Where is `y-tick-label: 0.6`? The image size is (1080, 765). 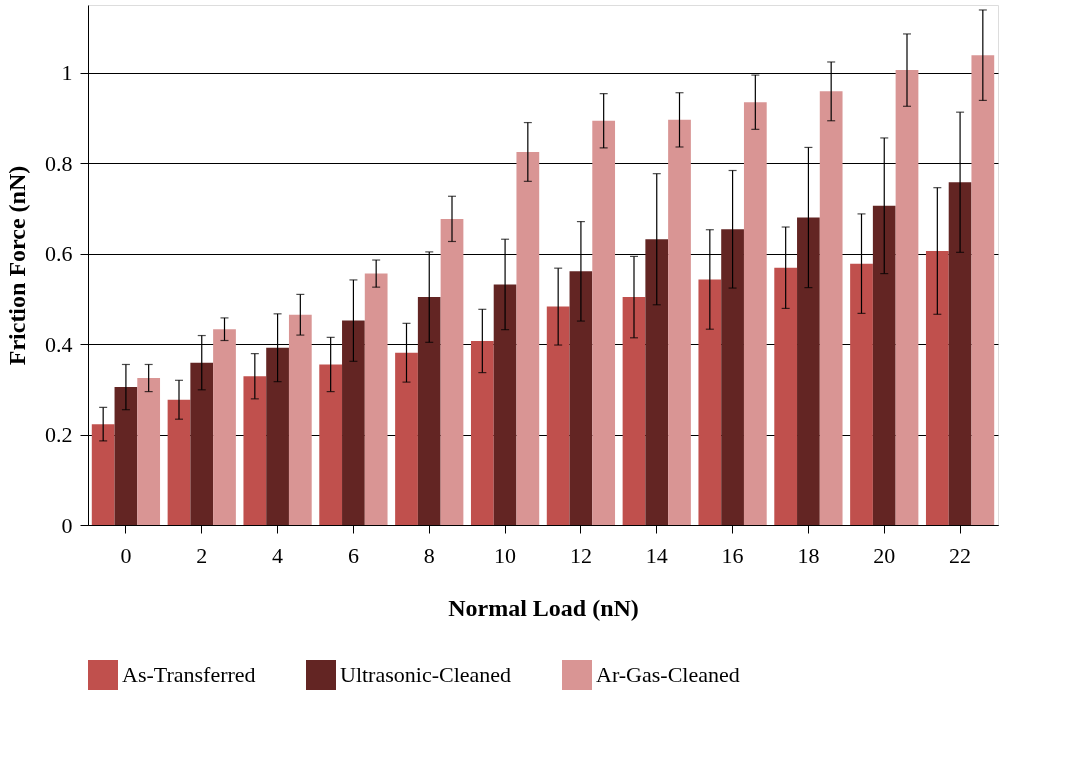
y-tick-label: 0.6 is located at coordinates (59, 254).